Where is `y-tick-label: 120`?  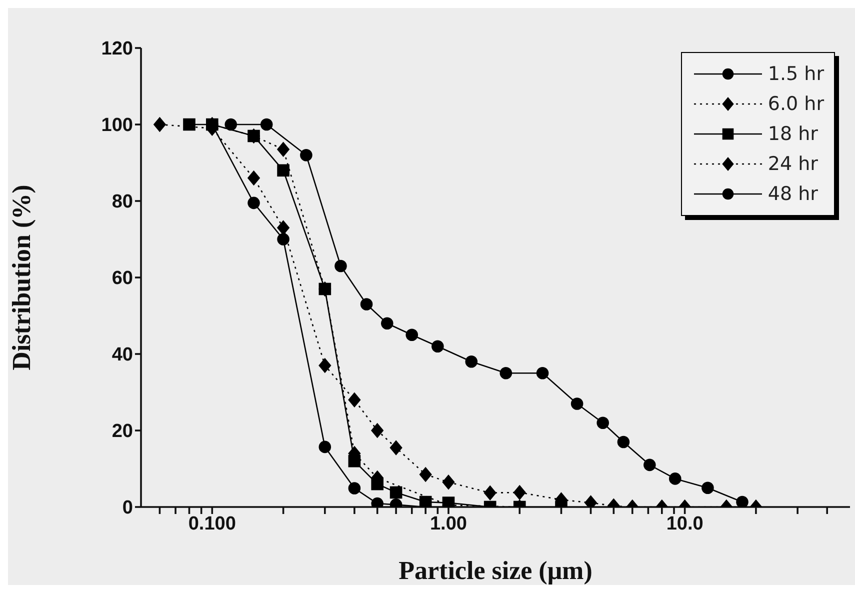 y-tick-label: 120 is located at coordinates (117, 49).